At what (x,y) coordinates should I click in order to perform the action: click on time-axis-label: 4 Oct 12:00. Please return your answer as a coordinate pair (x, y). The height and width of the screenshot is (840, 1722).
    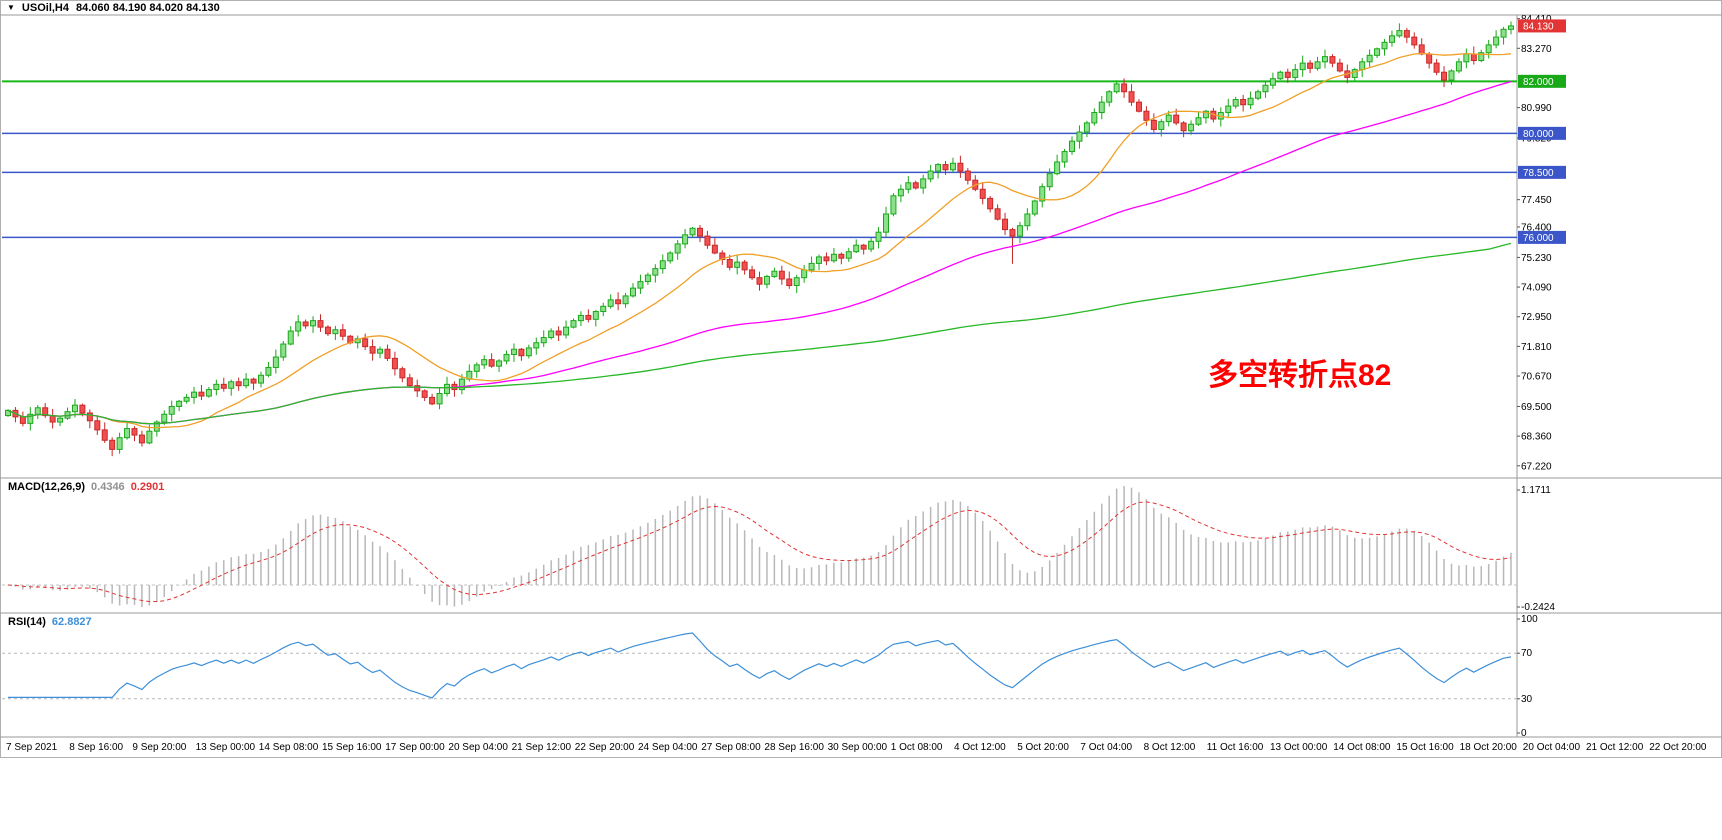
    Looking at the image, I should click on (980, 747).